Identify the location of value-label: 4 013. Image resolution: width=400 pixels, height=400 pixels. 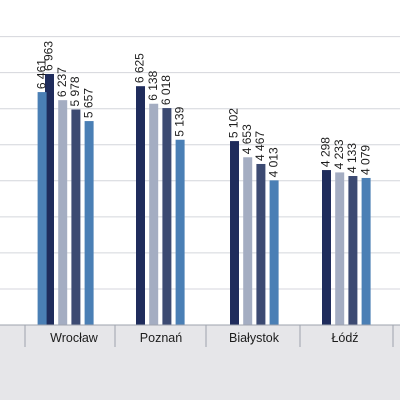
(273, 162).